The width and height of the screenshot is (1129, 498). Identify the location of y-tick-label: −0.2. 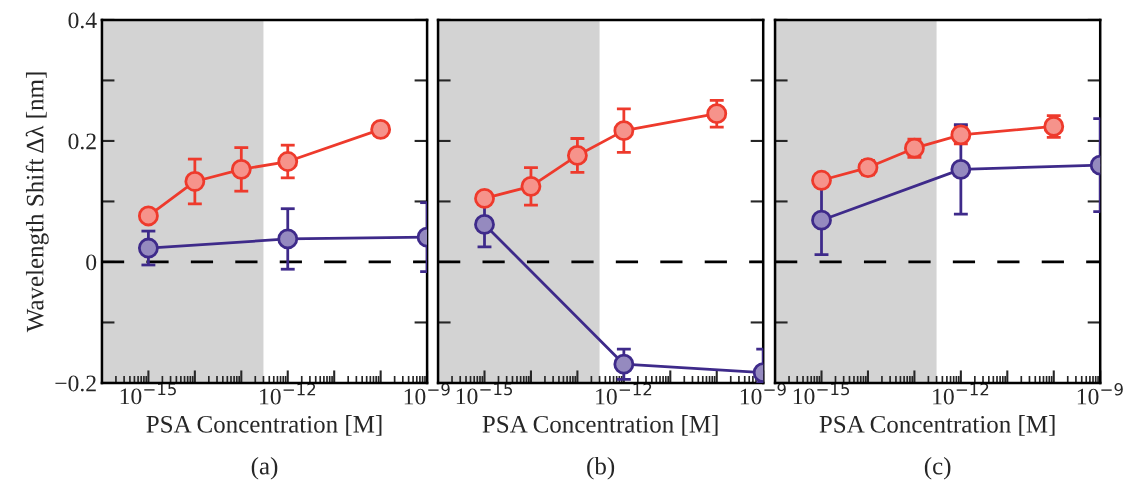
(75, 383).